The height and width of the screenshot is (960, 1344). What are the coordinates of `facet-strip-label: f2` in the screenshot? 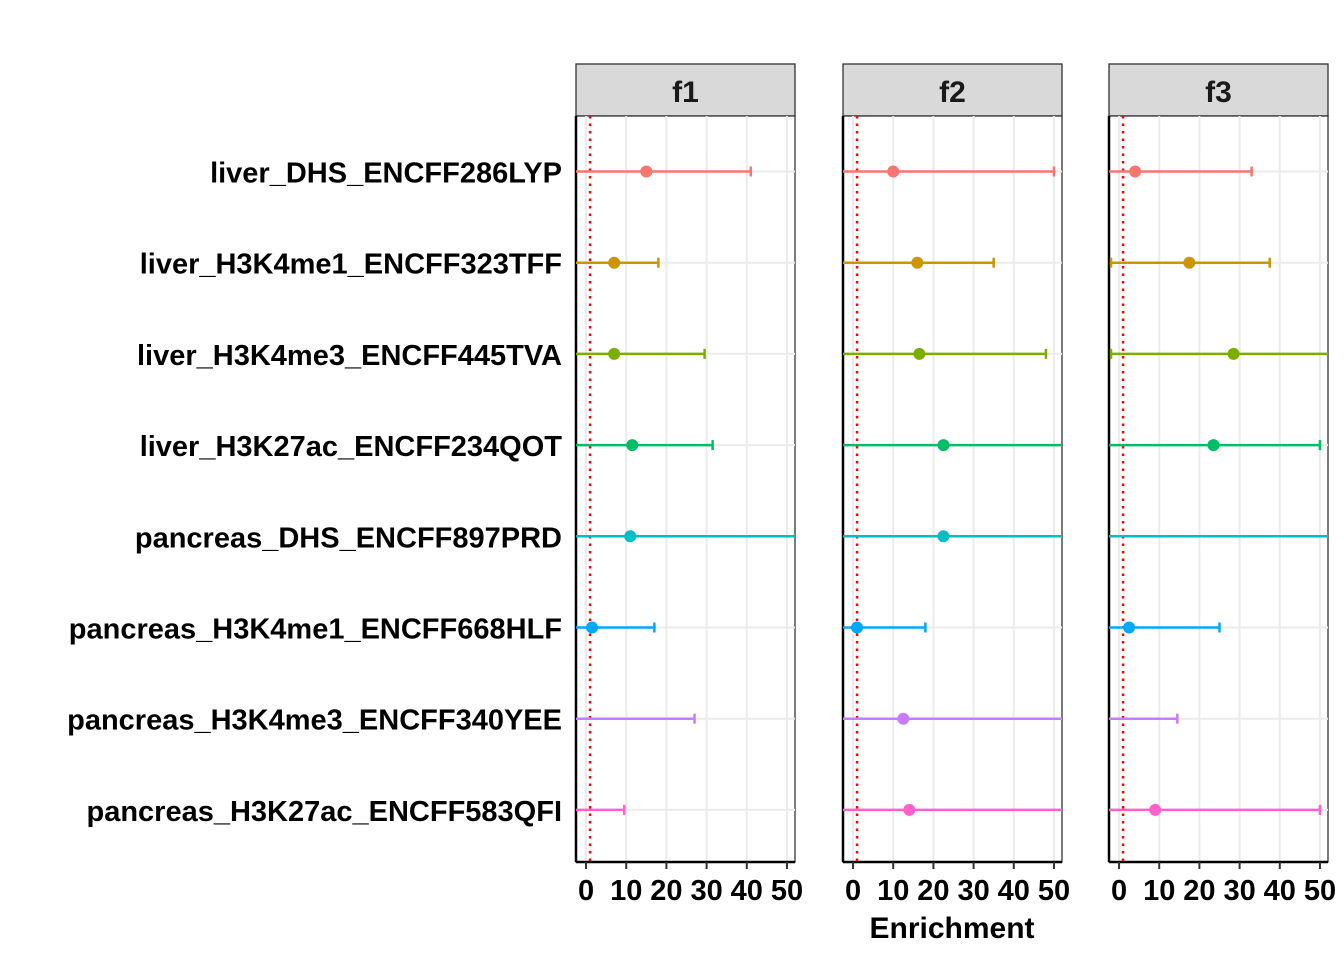 It's located at (952, 92).